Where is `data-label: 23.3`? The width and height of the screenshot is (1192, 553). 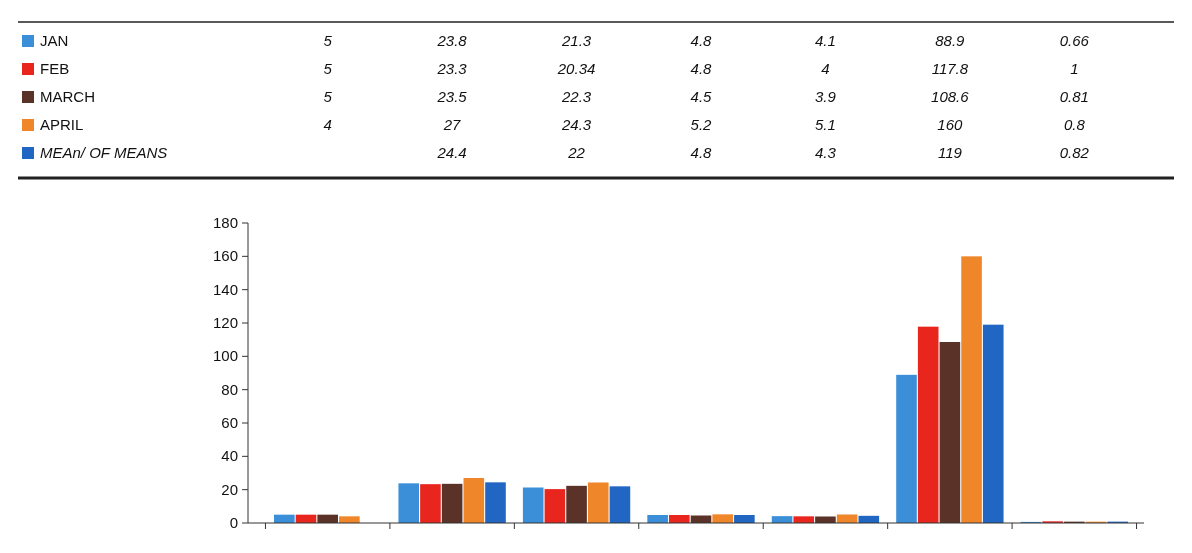
data-label: 23.3 is located at coordinates (452, 68).